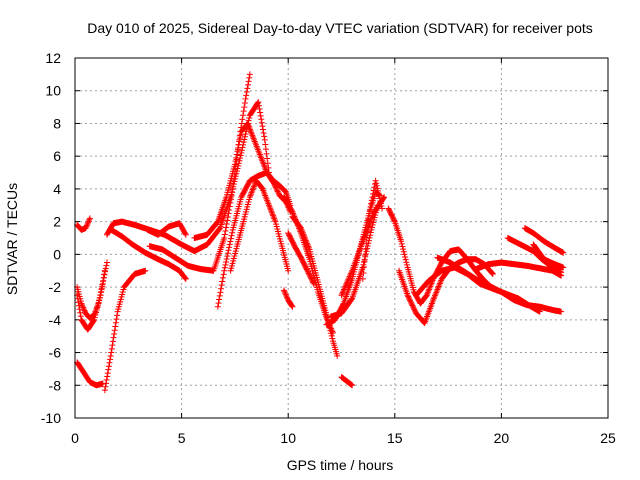 The height and width of the screenshot is (480, 640). What do you see at coordinates (395, 438) in the screenshot?
I see `x-tick-label: 15` at bounding box center [395, 438].